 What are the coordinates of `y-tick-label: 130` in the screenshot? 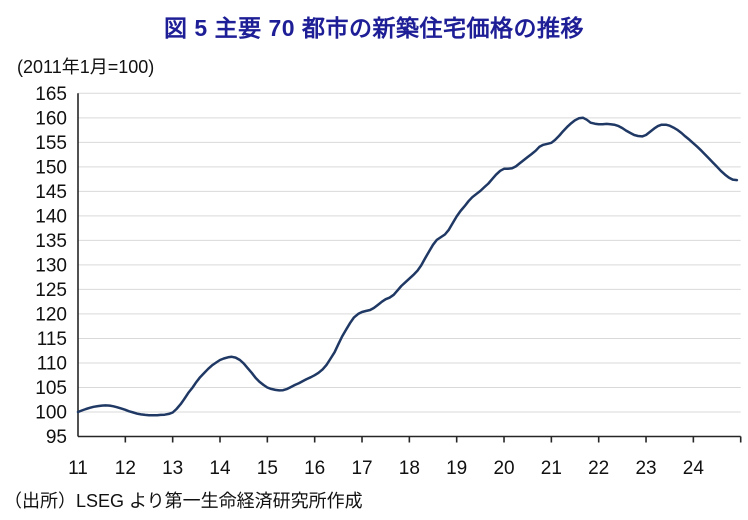 It's located at (51, 265).